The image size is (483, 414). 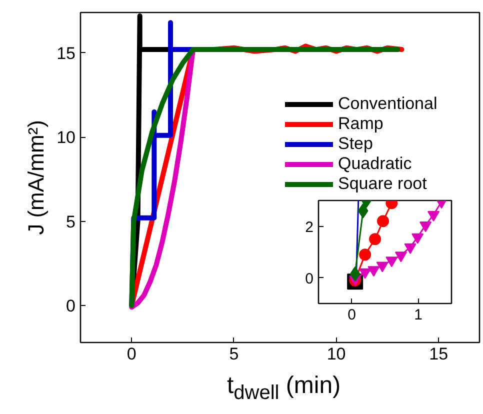 I want to click on y-tick-label: 10, so click(x=66, y=138).